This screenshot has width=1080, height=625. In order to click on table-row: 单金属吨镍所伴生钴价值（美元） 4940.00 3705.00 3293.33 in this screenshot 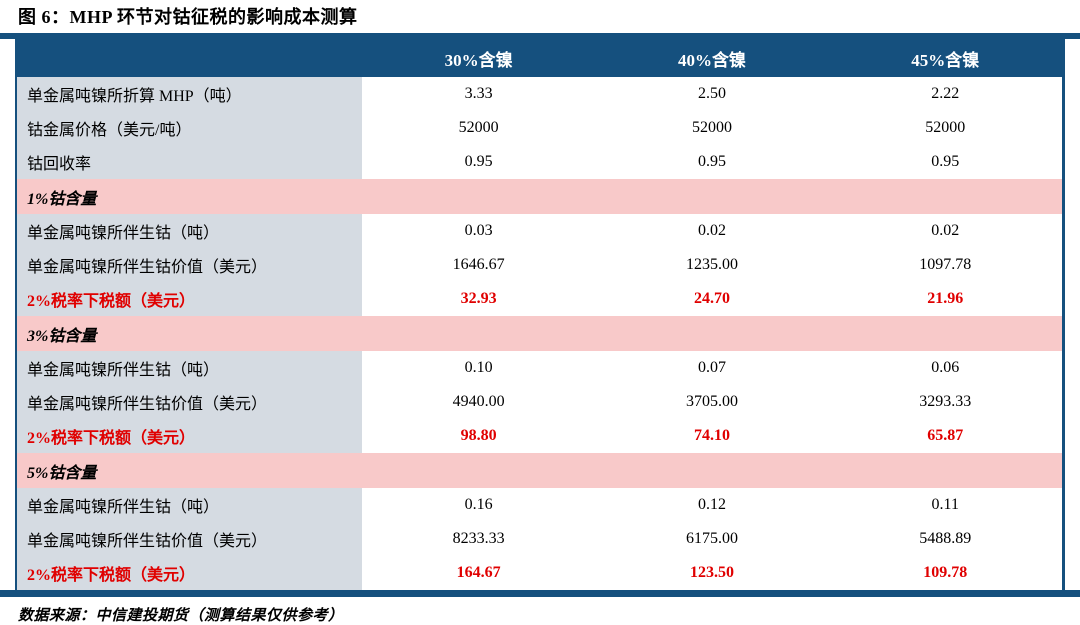, I will do `click(539, 402)`.